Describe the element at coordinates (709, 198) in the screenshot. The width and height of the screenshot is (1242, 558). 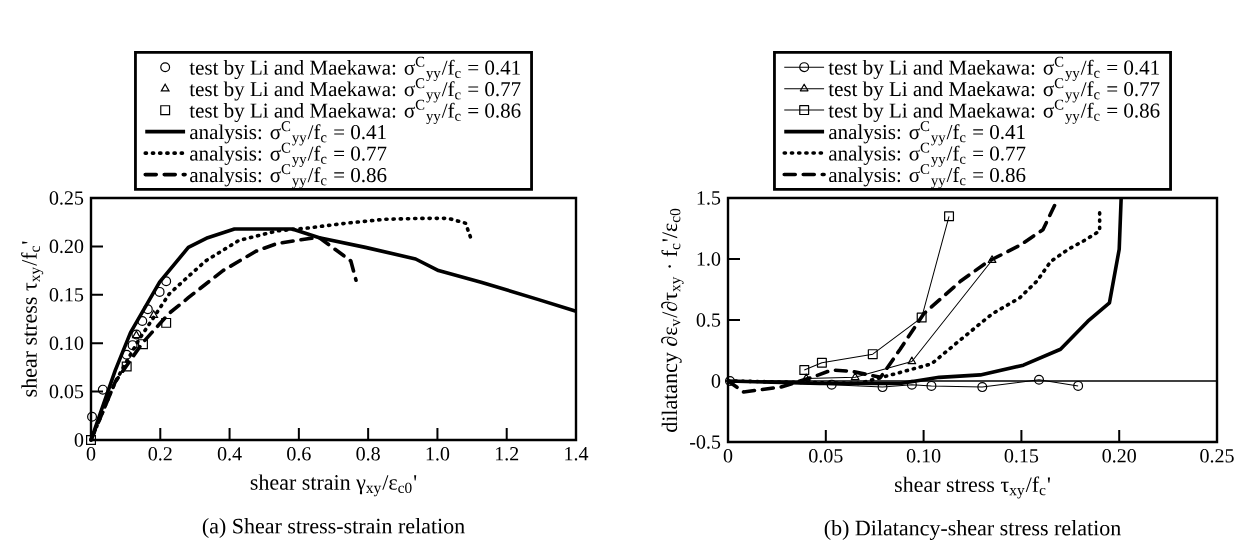
I see `y-tick-label: 1.5` at that location.